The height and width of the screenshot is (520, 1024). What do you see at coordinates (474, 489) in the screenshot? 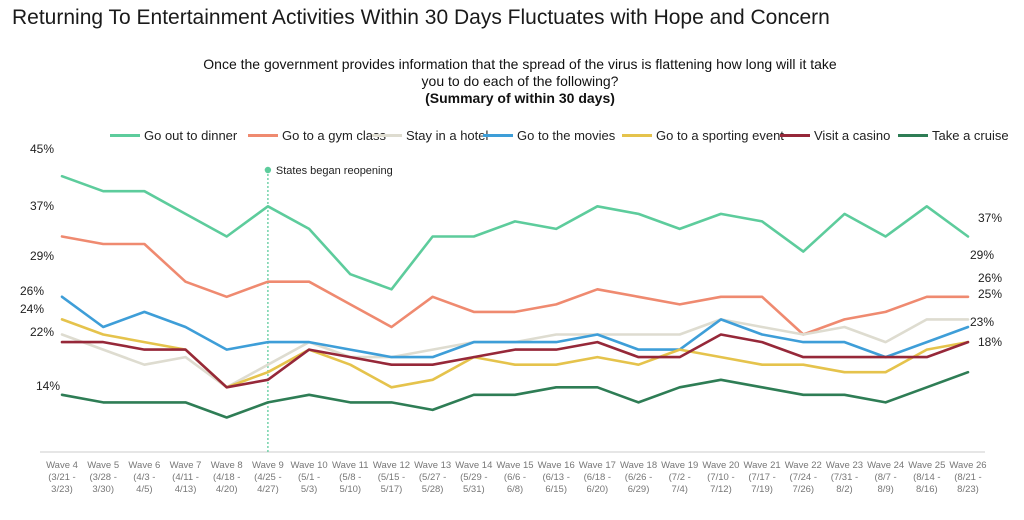
I see `x-tick-date-end: 5/31)` at bounding box center [474, 489].